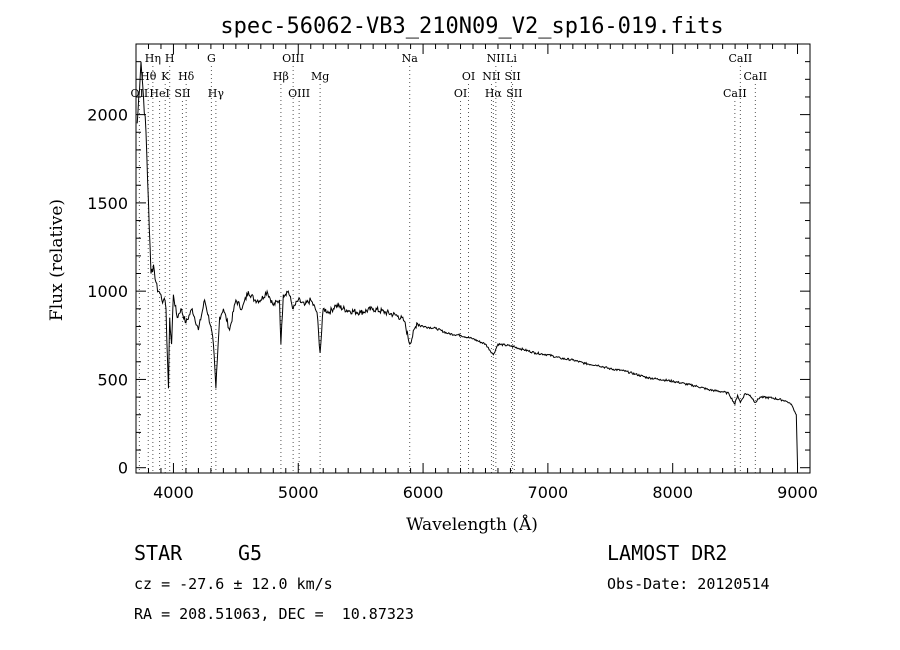  I want to click on line-label: H, so click(170, 58).